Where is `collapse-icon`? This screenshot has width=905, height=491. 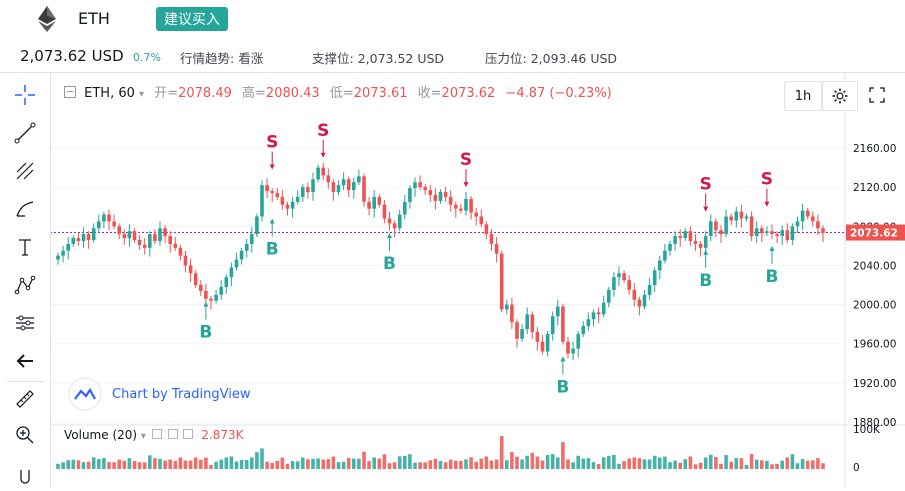
collapse-icon is located at coordinates (70, 92).